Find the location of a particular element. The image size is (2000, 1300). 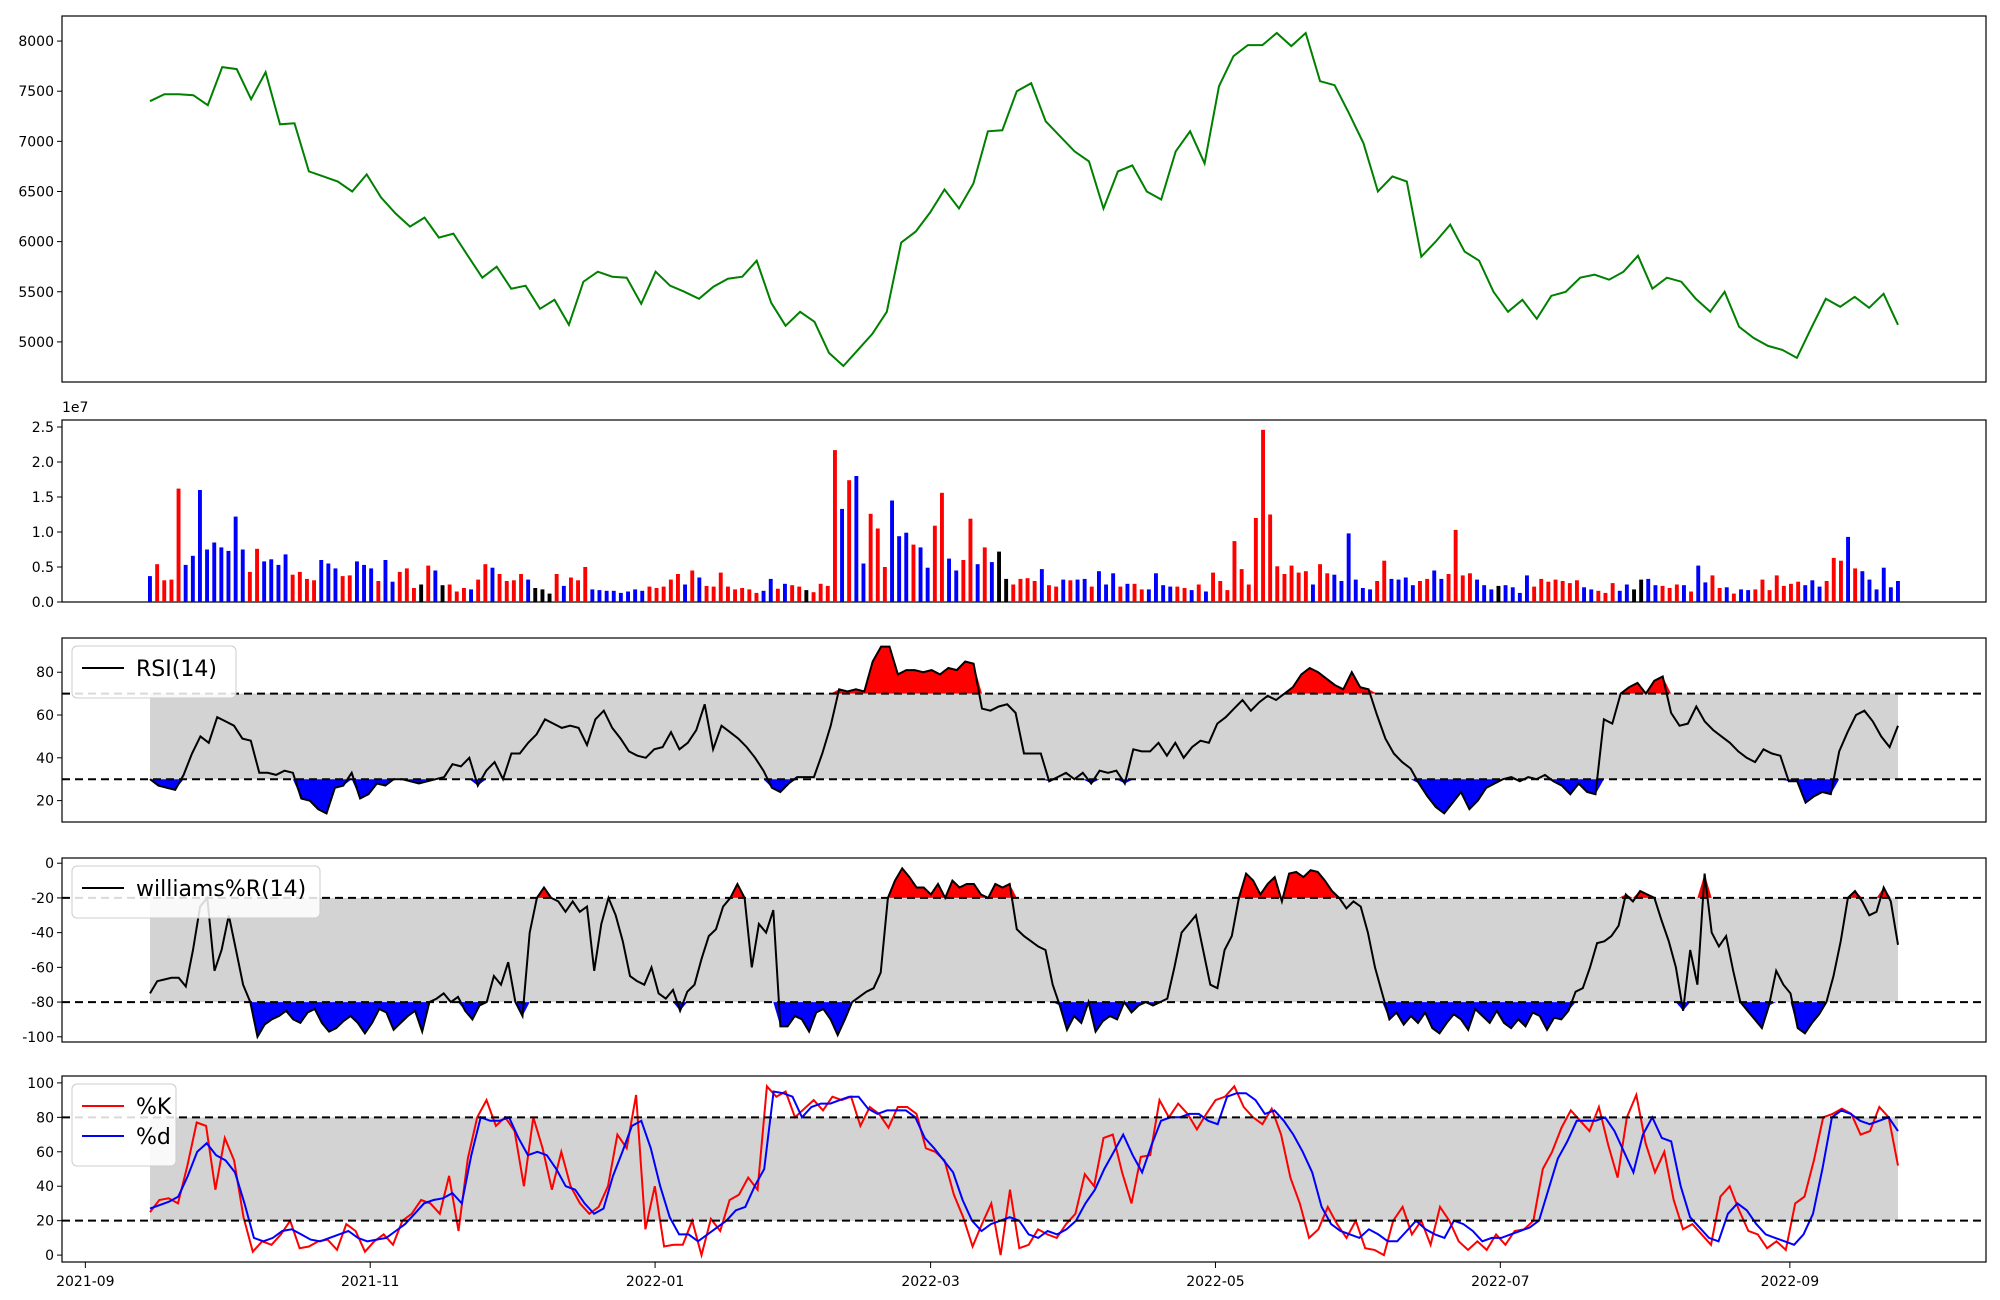

stochastic-ytick-label: 60 is located at coordinates (45, 1153).